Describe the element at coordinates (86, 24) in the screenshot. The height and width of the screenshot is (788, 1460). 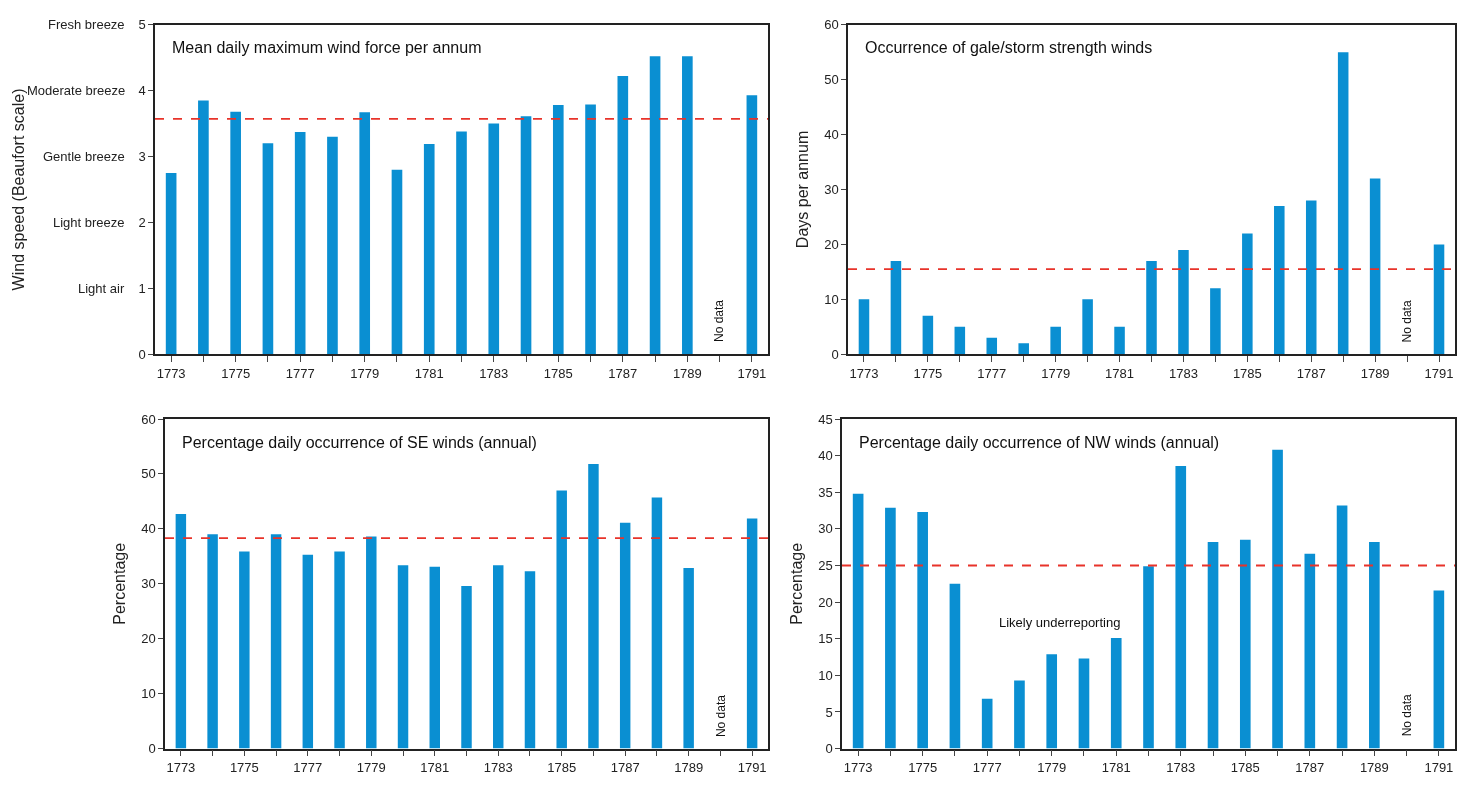
I see `text: Fresh breeze` at that location.